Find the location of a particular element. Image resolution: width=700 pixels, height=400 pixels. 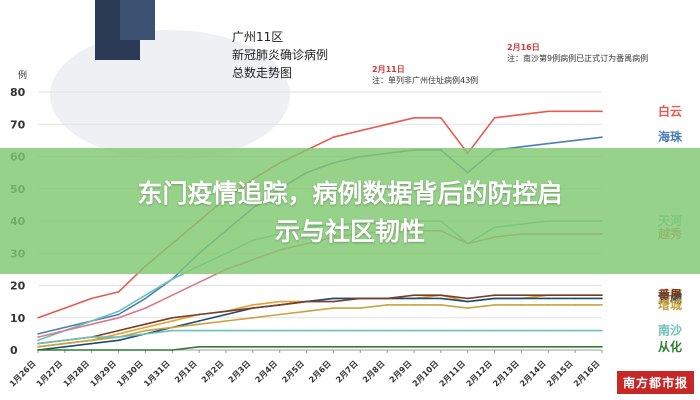

annotation-date: 2月11日 is located at coordinates (388, 69).